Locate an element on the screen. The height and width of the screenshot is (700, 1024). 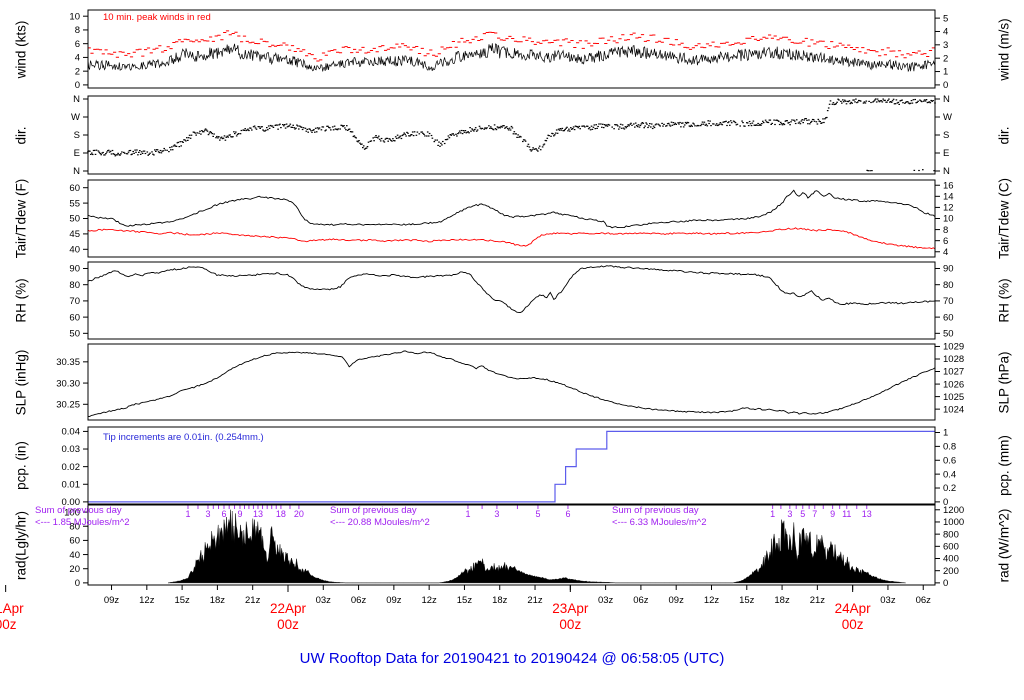
y-tick-label-right: 1 is located at coordinates (945, 433).